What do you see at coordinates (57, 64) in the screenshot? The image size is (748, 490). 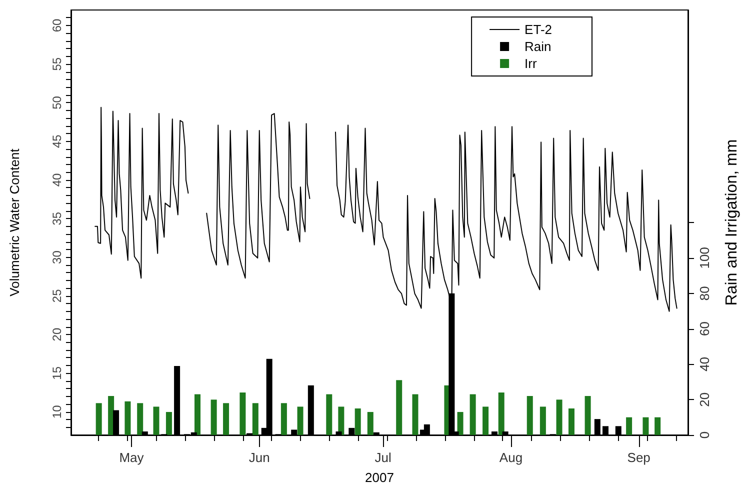 I see `y-tick-label: 55` at bounding box center [57, 64].